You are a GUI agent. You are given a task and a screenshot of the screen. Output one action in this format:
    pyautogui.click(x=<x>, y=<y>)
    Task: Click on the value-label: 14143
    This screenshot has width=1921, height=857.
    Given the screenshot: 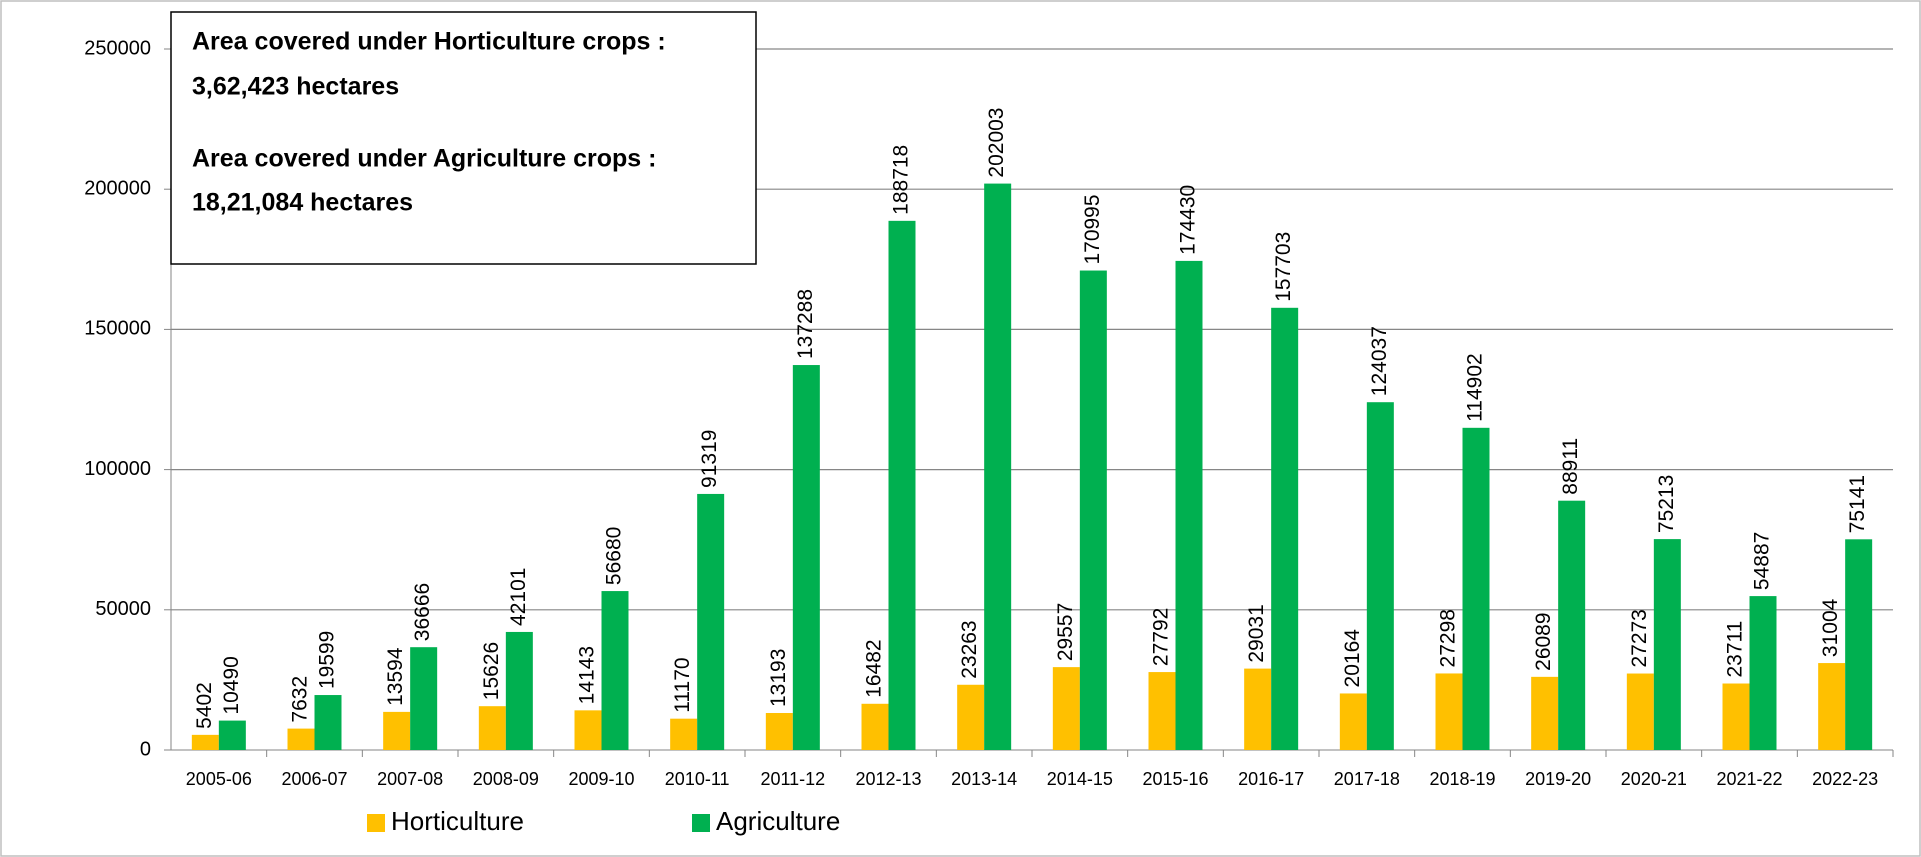 What is the action you would take?
    pyautogui.click(x=587, y=675)
    